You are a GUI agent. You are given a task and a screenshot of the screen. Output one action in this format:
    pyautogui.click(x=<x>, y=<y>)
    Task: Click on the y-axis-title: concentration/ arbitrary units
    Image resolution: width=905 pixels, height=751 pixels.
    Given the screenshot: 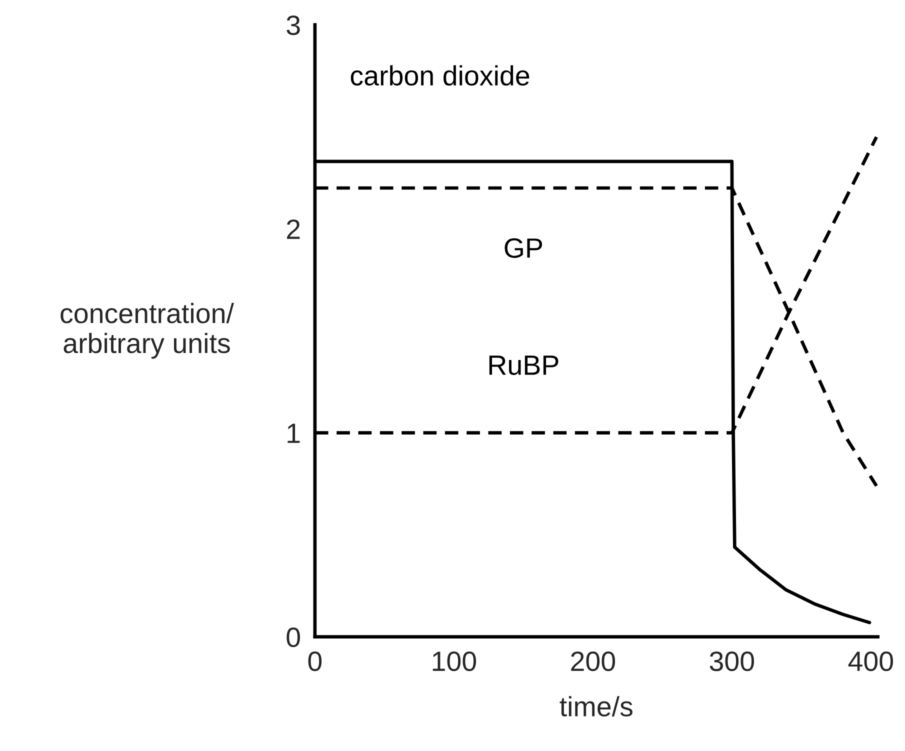 What is the action you would take?
    pyautogui.click(x=147, y=330)
    